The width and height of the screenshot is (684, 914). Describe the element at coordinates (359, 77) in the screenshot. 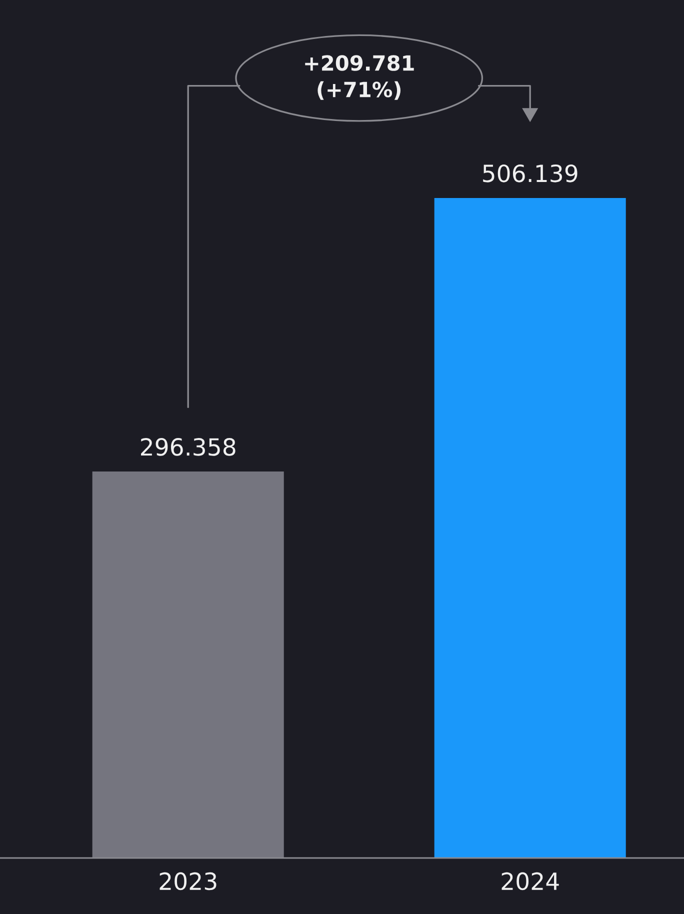

I see `text: +209.781 (+71%)` at that location.